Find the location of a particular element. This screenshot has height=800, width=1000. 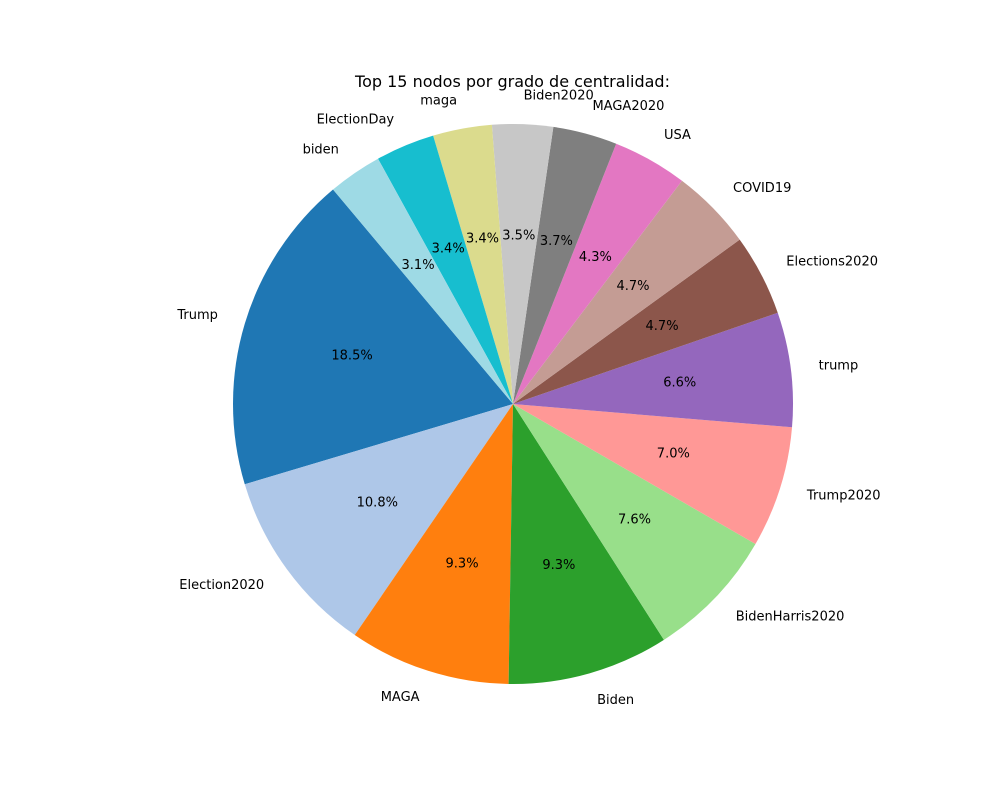

slice-percent-label: 6.6% is located at coordinates (679, 383).